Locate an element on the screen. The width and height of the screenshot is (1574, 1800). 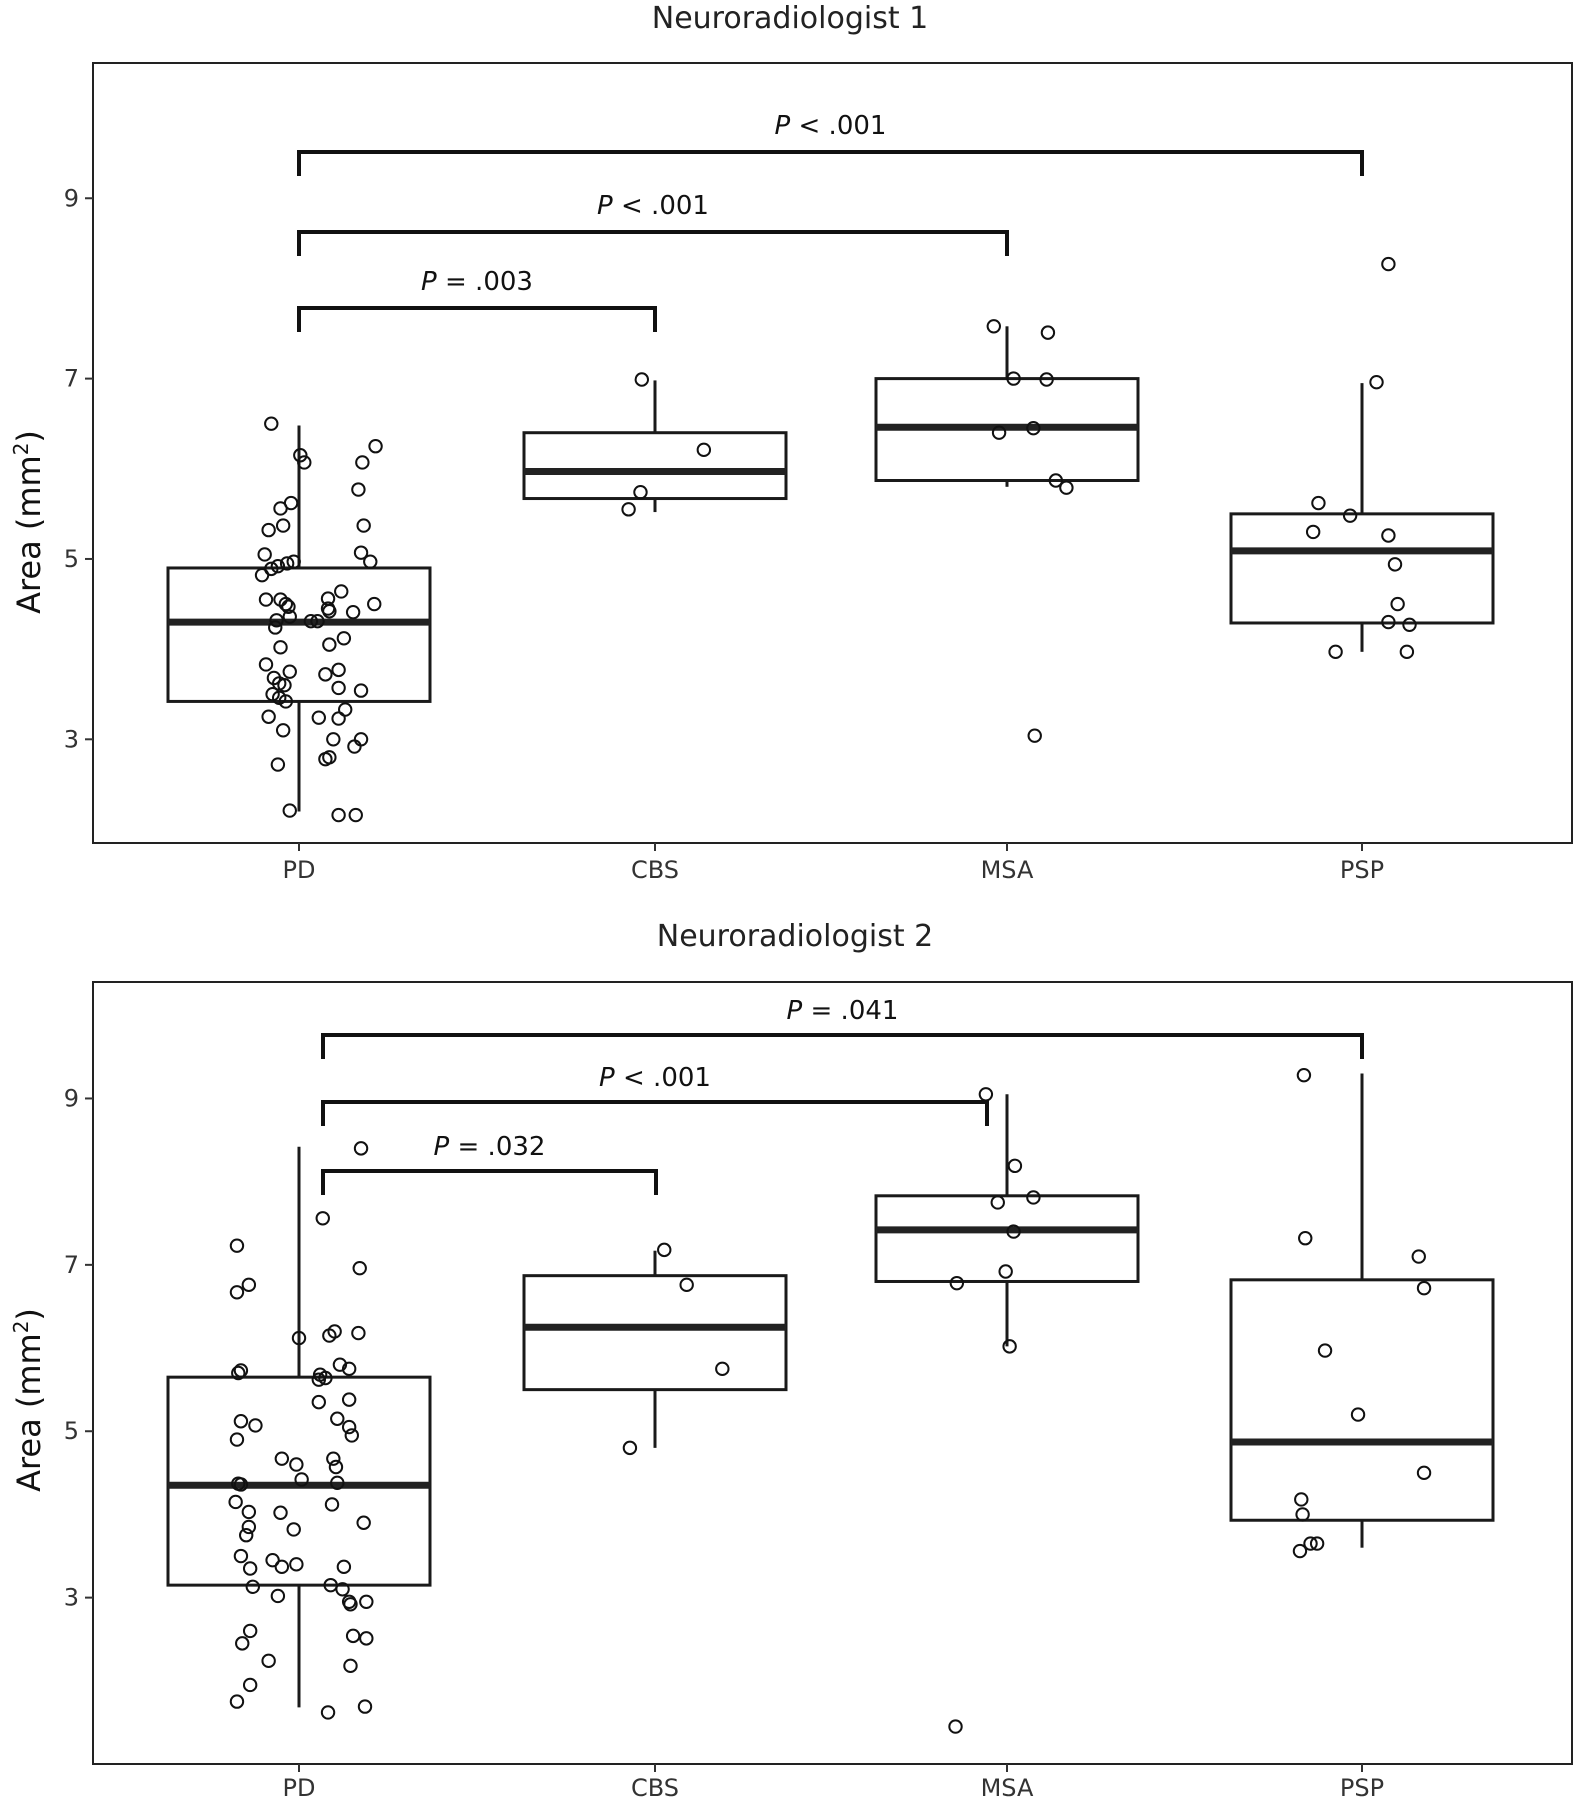
p-value-label: P < .001 is located at coordinates (831, 126).